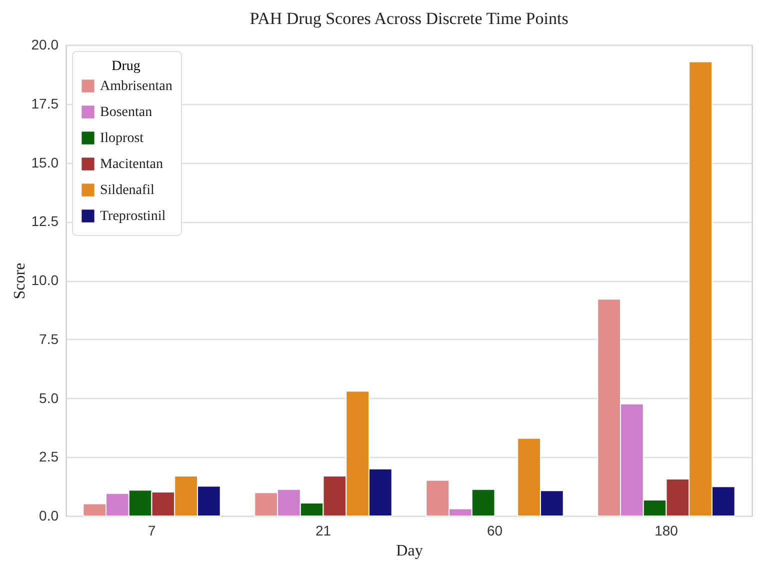 This screenshot has height=577, width=769. Describe the element at coordinates (45, 162) in the screenshot. I see `y-tick-label: 15.0` at that location.